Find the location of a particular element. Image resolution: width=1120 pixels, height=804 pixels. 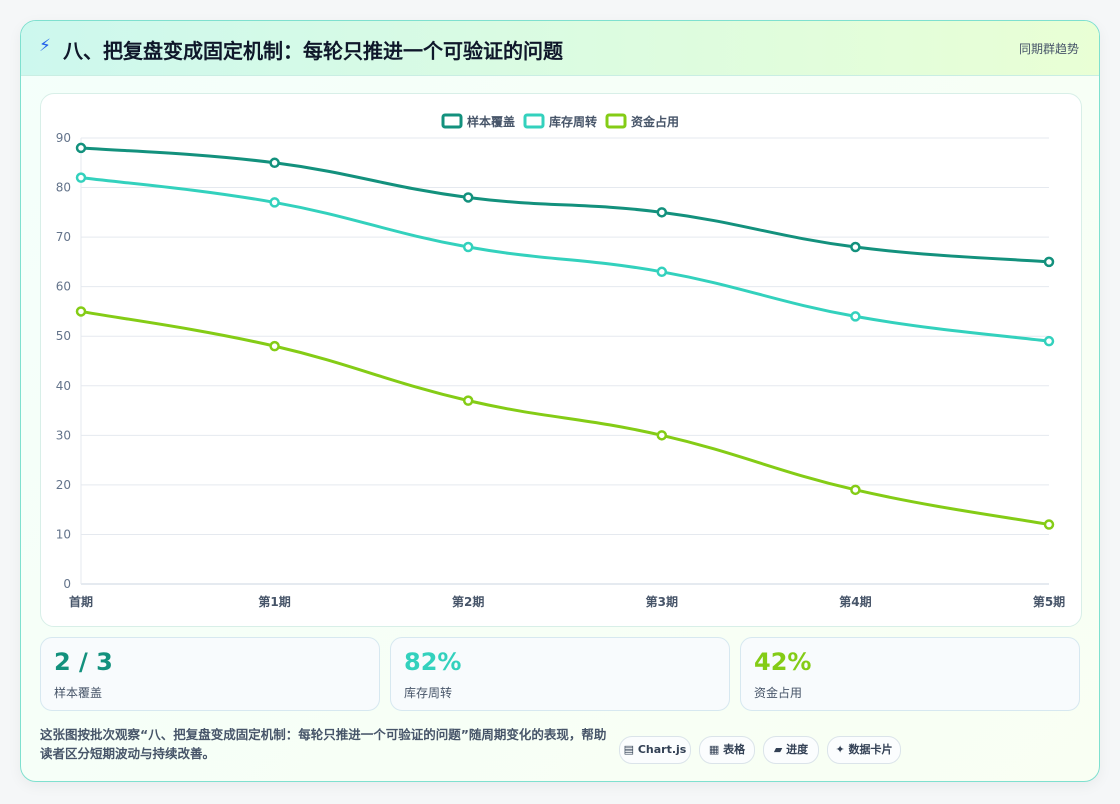

y-tick-label: 40 is located at coordinates (63, 386).